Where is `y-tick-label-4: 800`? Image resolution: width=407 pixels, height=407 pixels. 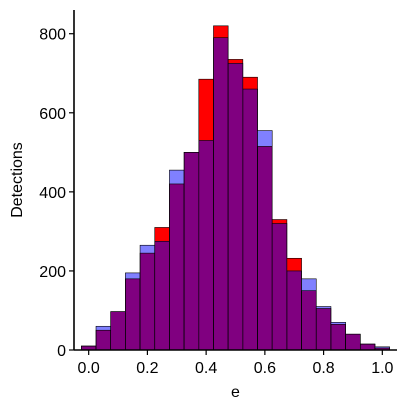 y-tick-label-4: 800 is located at coordinates (52, 35).